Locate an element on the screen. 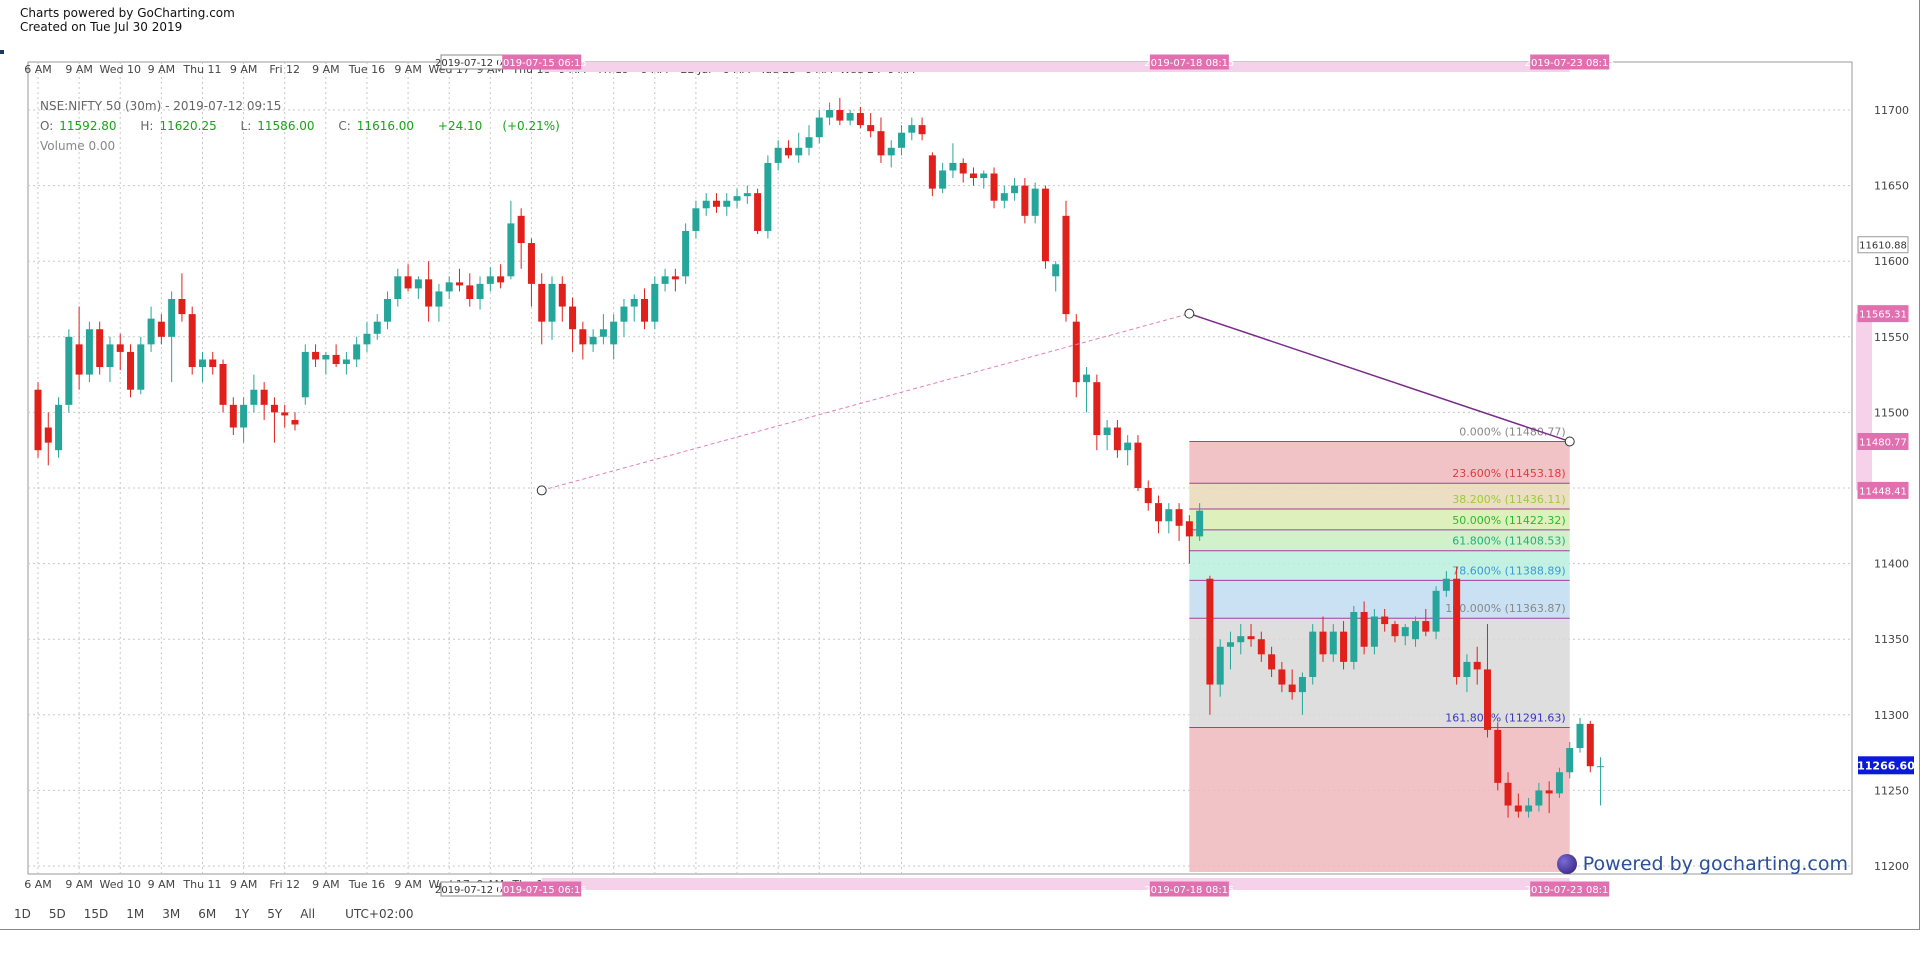 The height and width of the screenshot is (969, 1920). time-marker-top: 2019-07-18 08:15 is located at coordinates (1189, 63).